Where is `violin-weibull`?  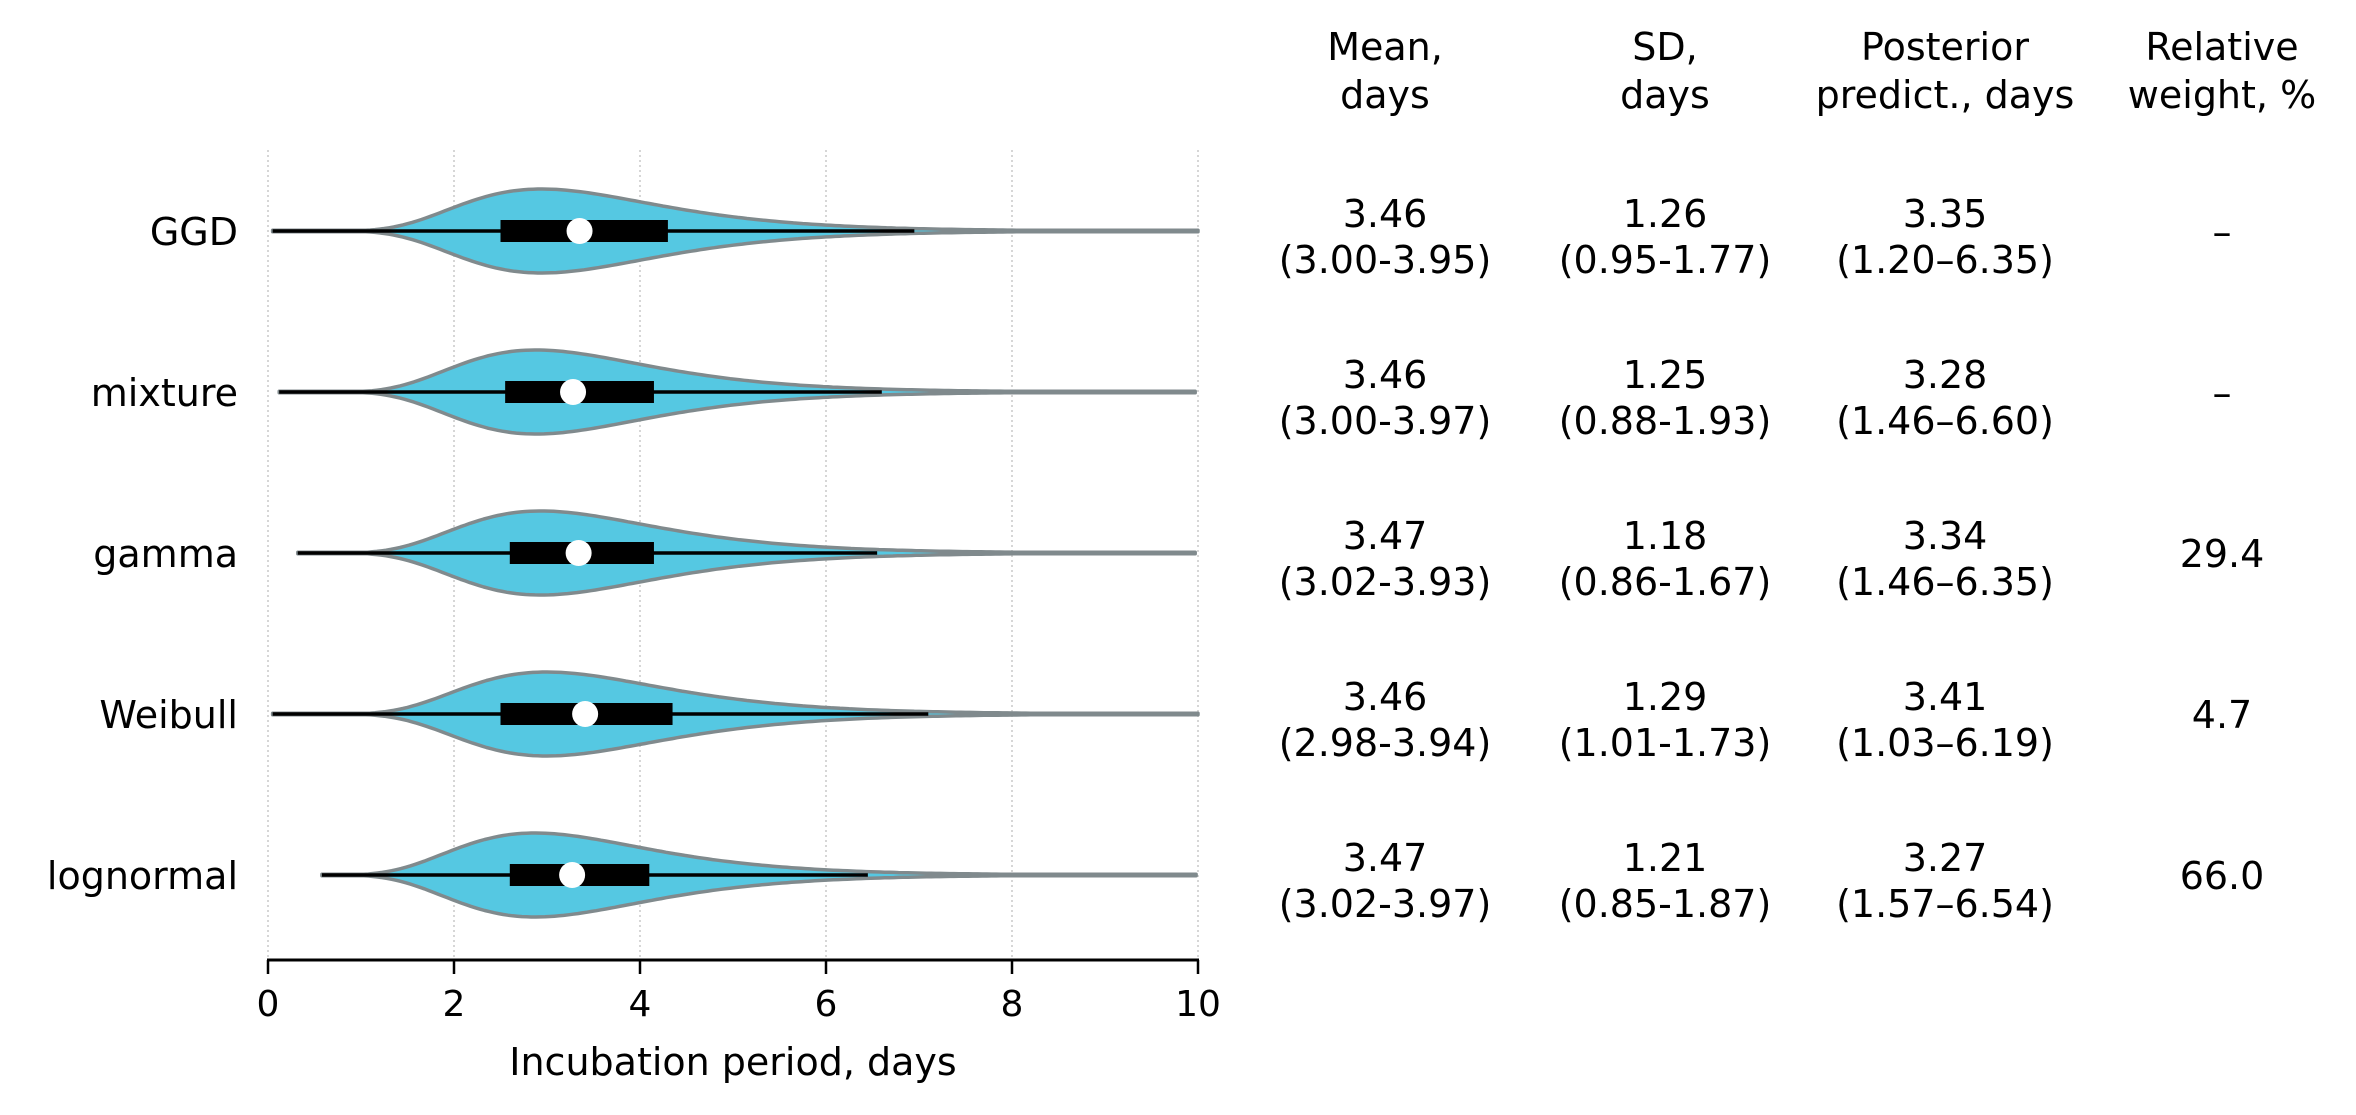
violin-weibull is located at coordinates (735, 714).